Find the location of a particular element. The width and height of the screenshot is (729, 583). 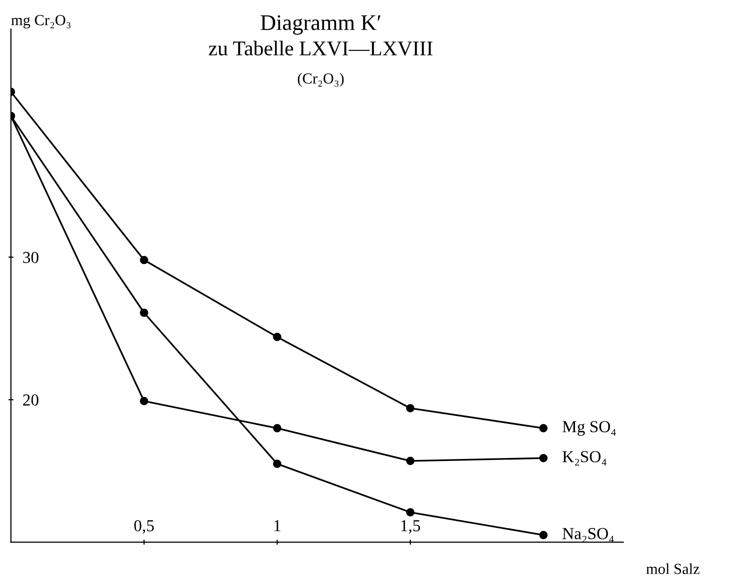

series-label: Mg SO₄ is located at coordinates (589, 428).